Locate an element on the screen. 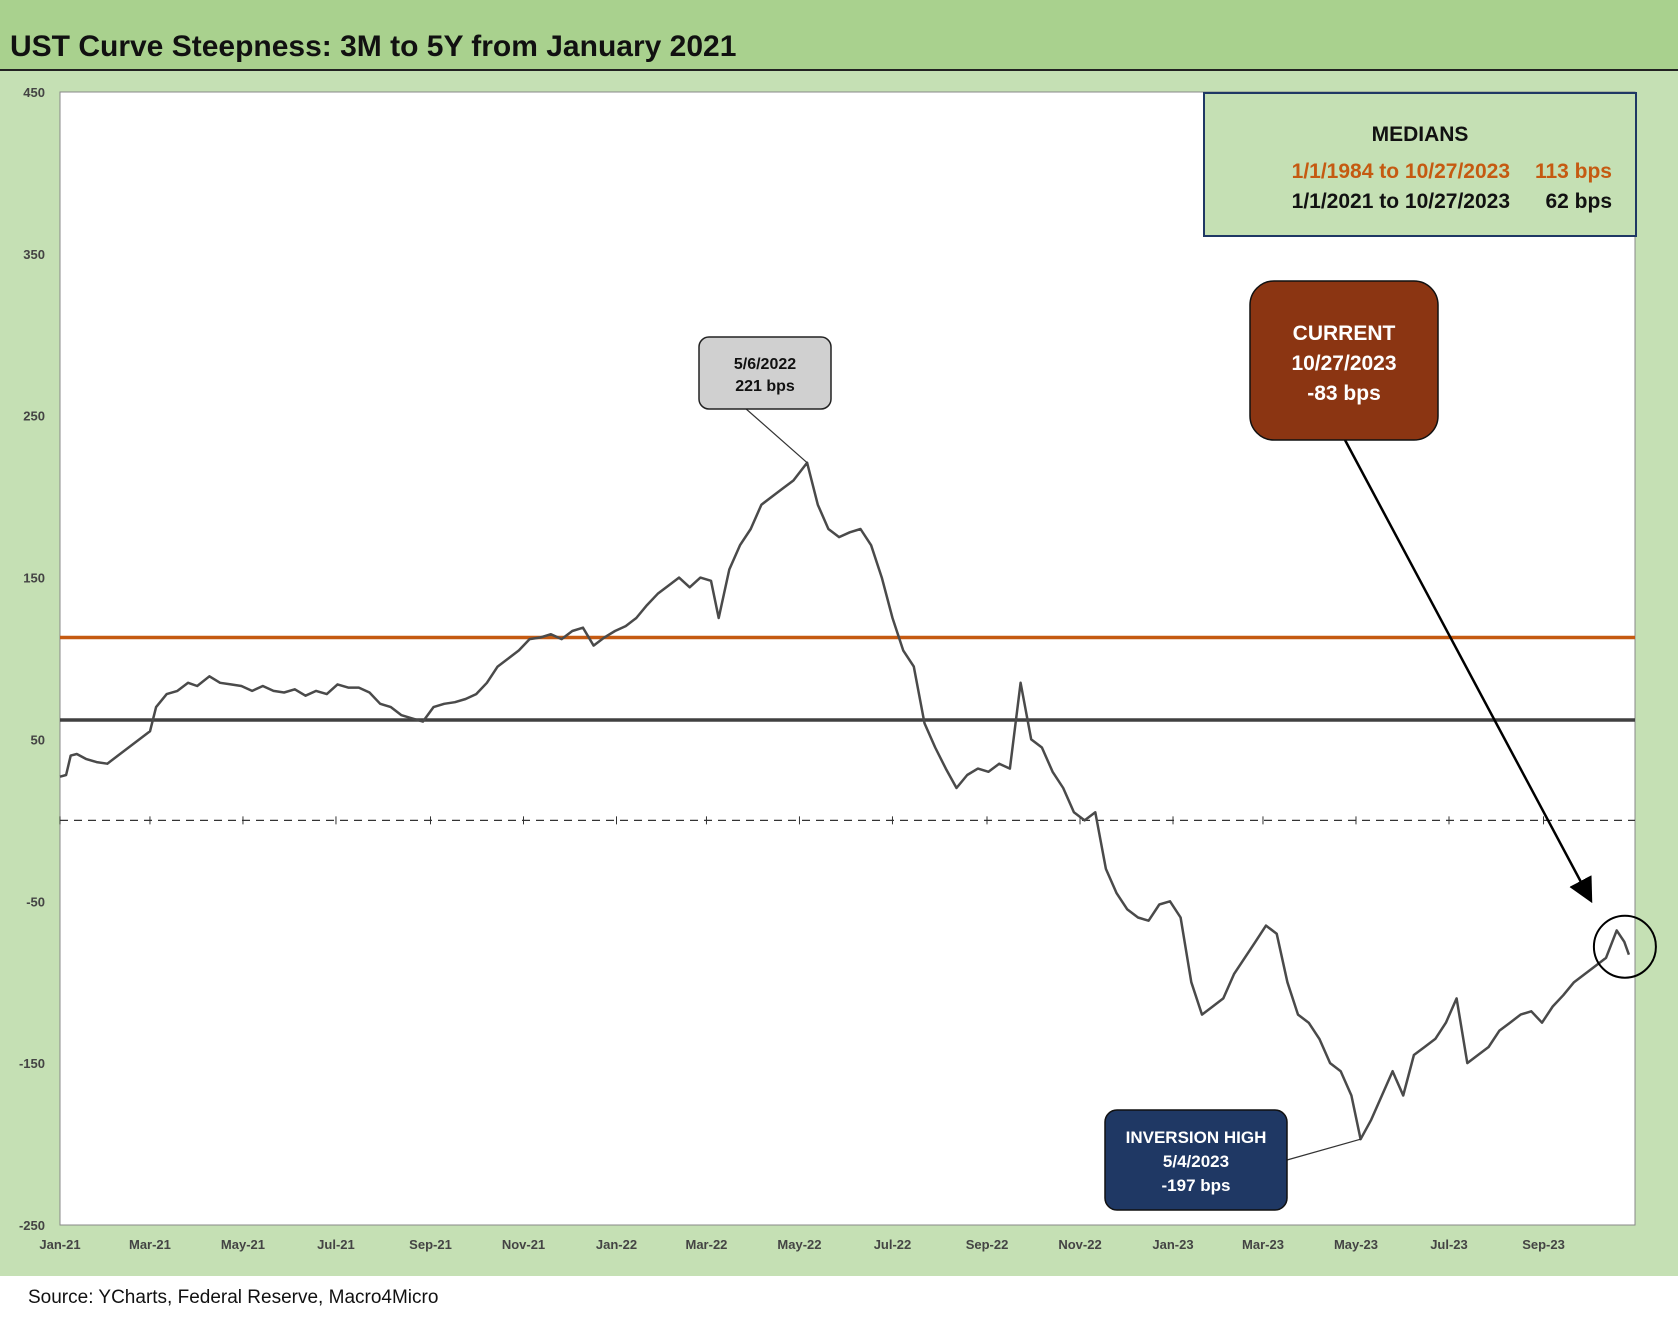 This screenshot has height=1320, width=1678. median-lines is located at coordinates (847, 678).